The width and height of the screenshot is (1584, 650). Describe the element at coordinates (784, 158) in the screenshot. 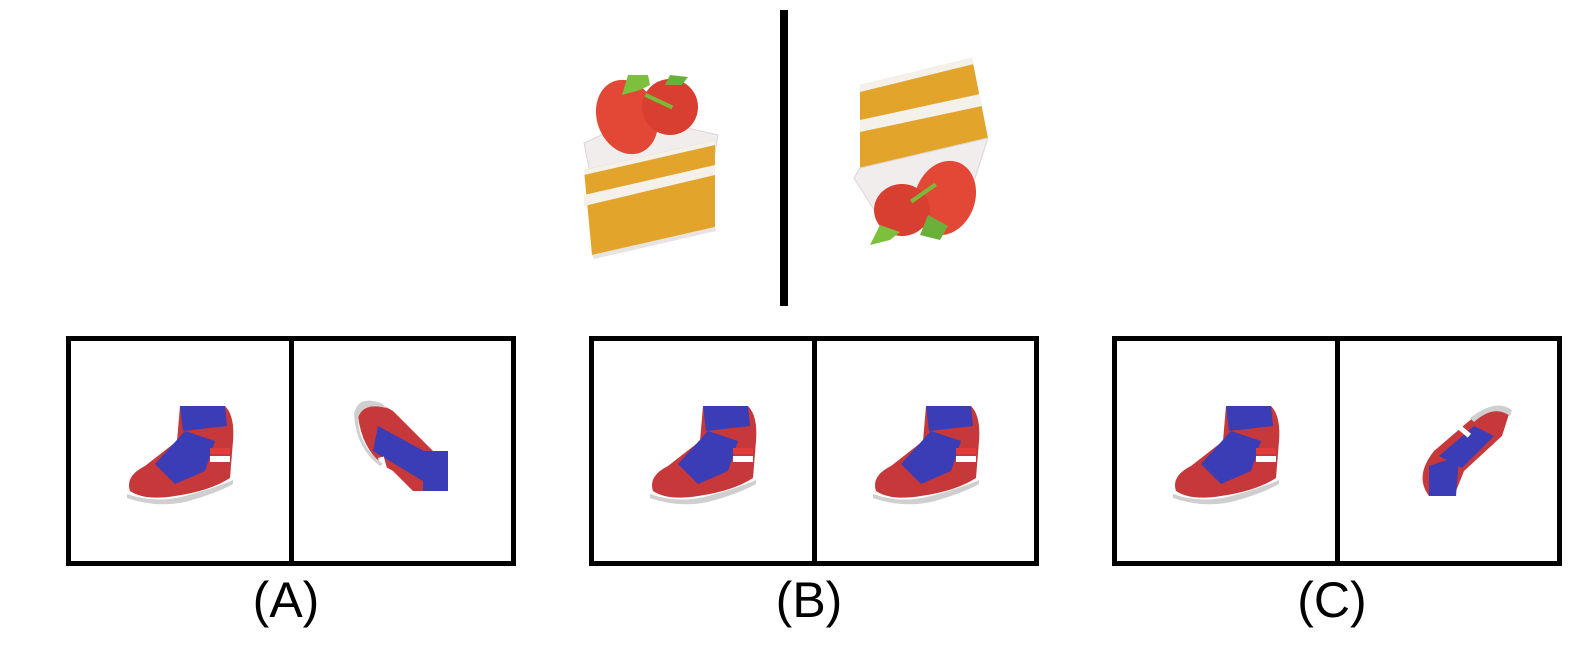

I see `example-divider` at that location.